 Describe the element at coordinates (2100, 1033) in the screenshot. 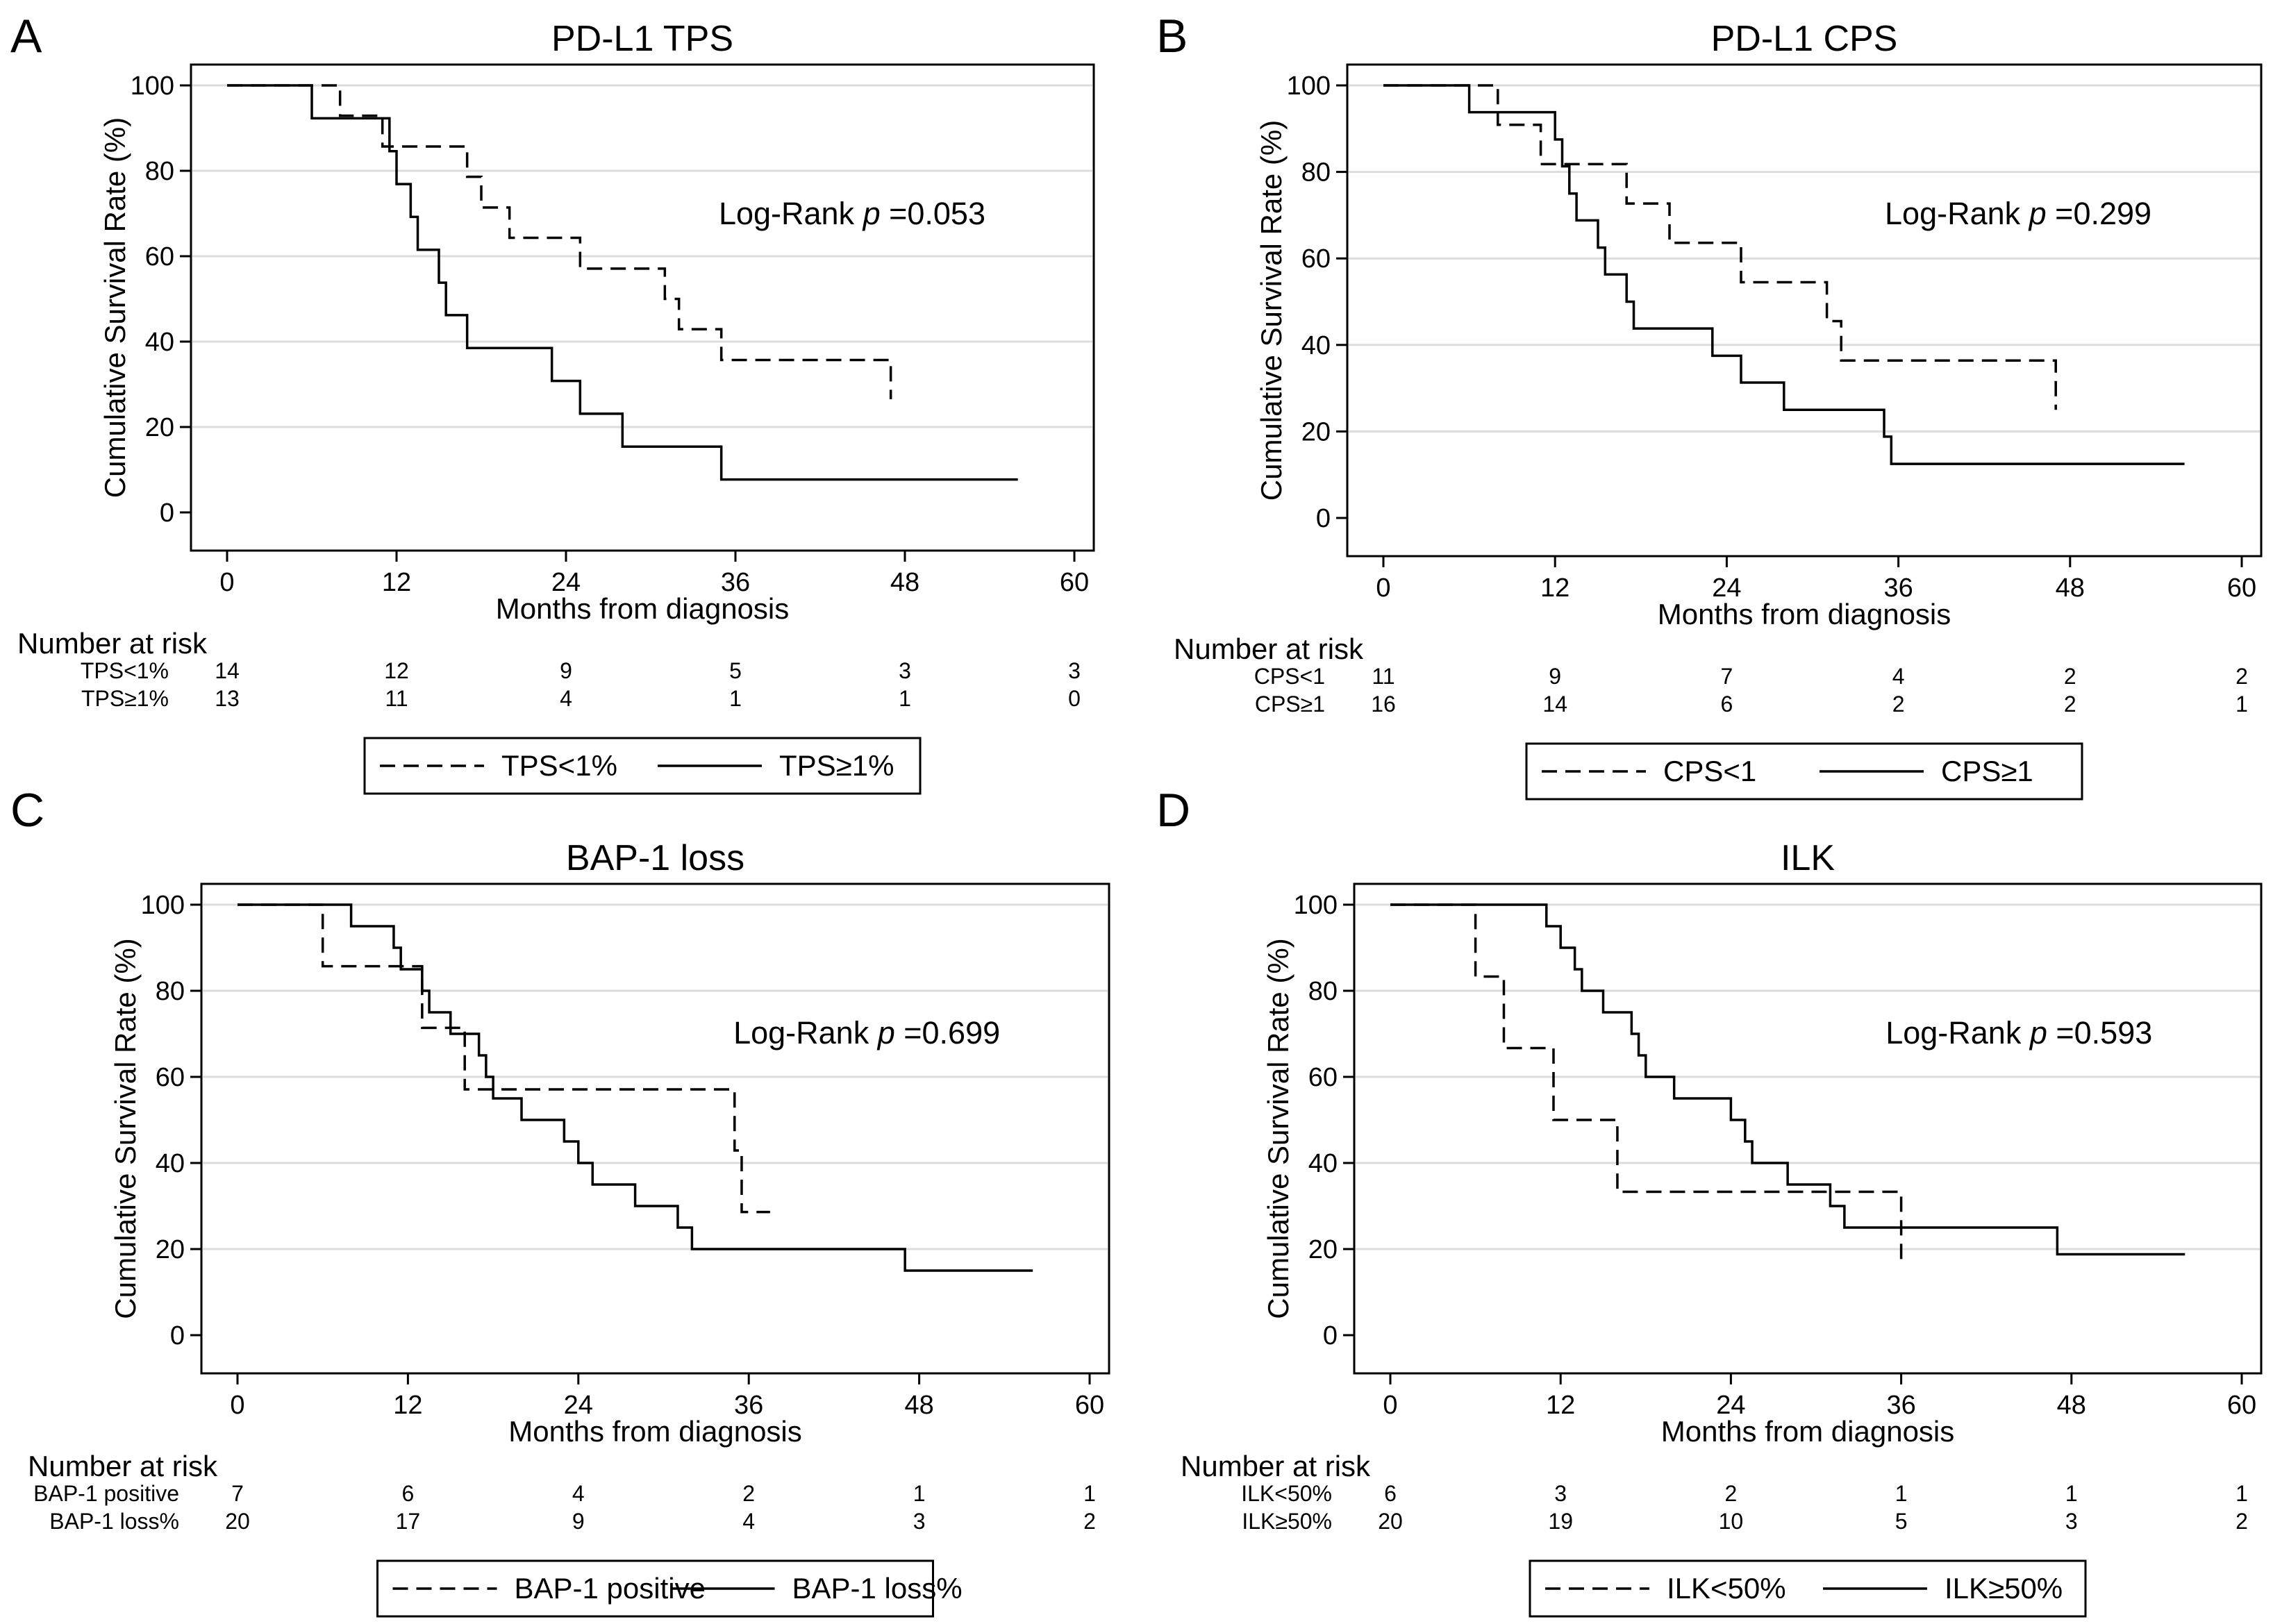

I see `log-rank-value: =0.593` at that location.